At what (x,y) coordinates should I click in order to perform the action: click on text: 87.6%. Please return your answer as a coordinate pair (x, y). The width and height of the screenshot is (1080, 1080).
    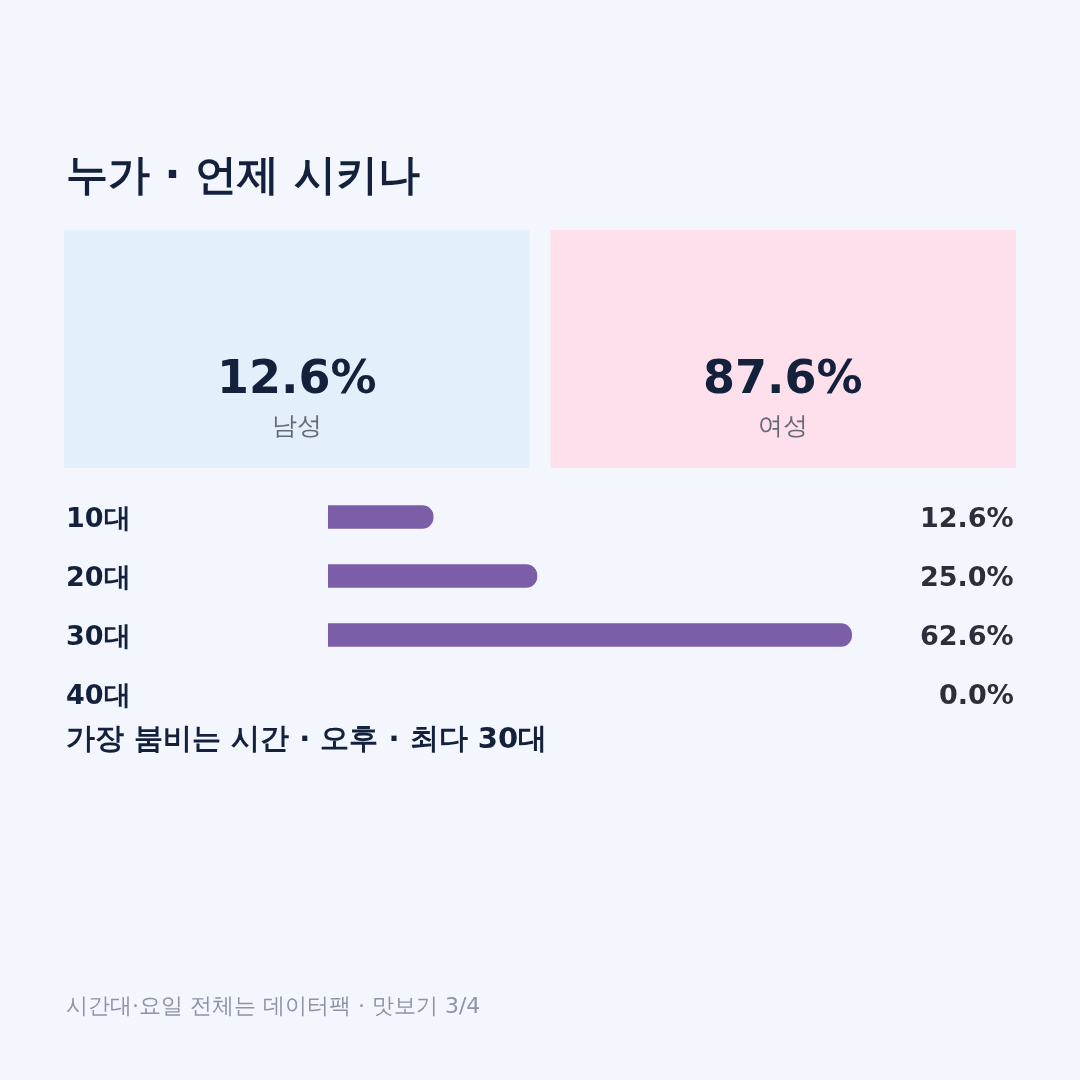
    Looking at the image, I should click on (783, 377).